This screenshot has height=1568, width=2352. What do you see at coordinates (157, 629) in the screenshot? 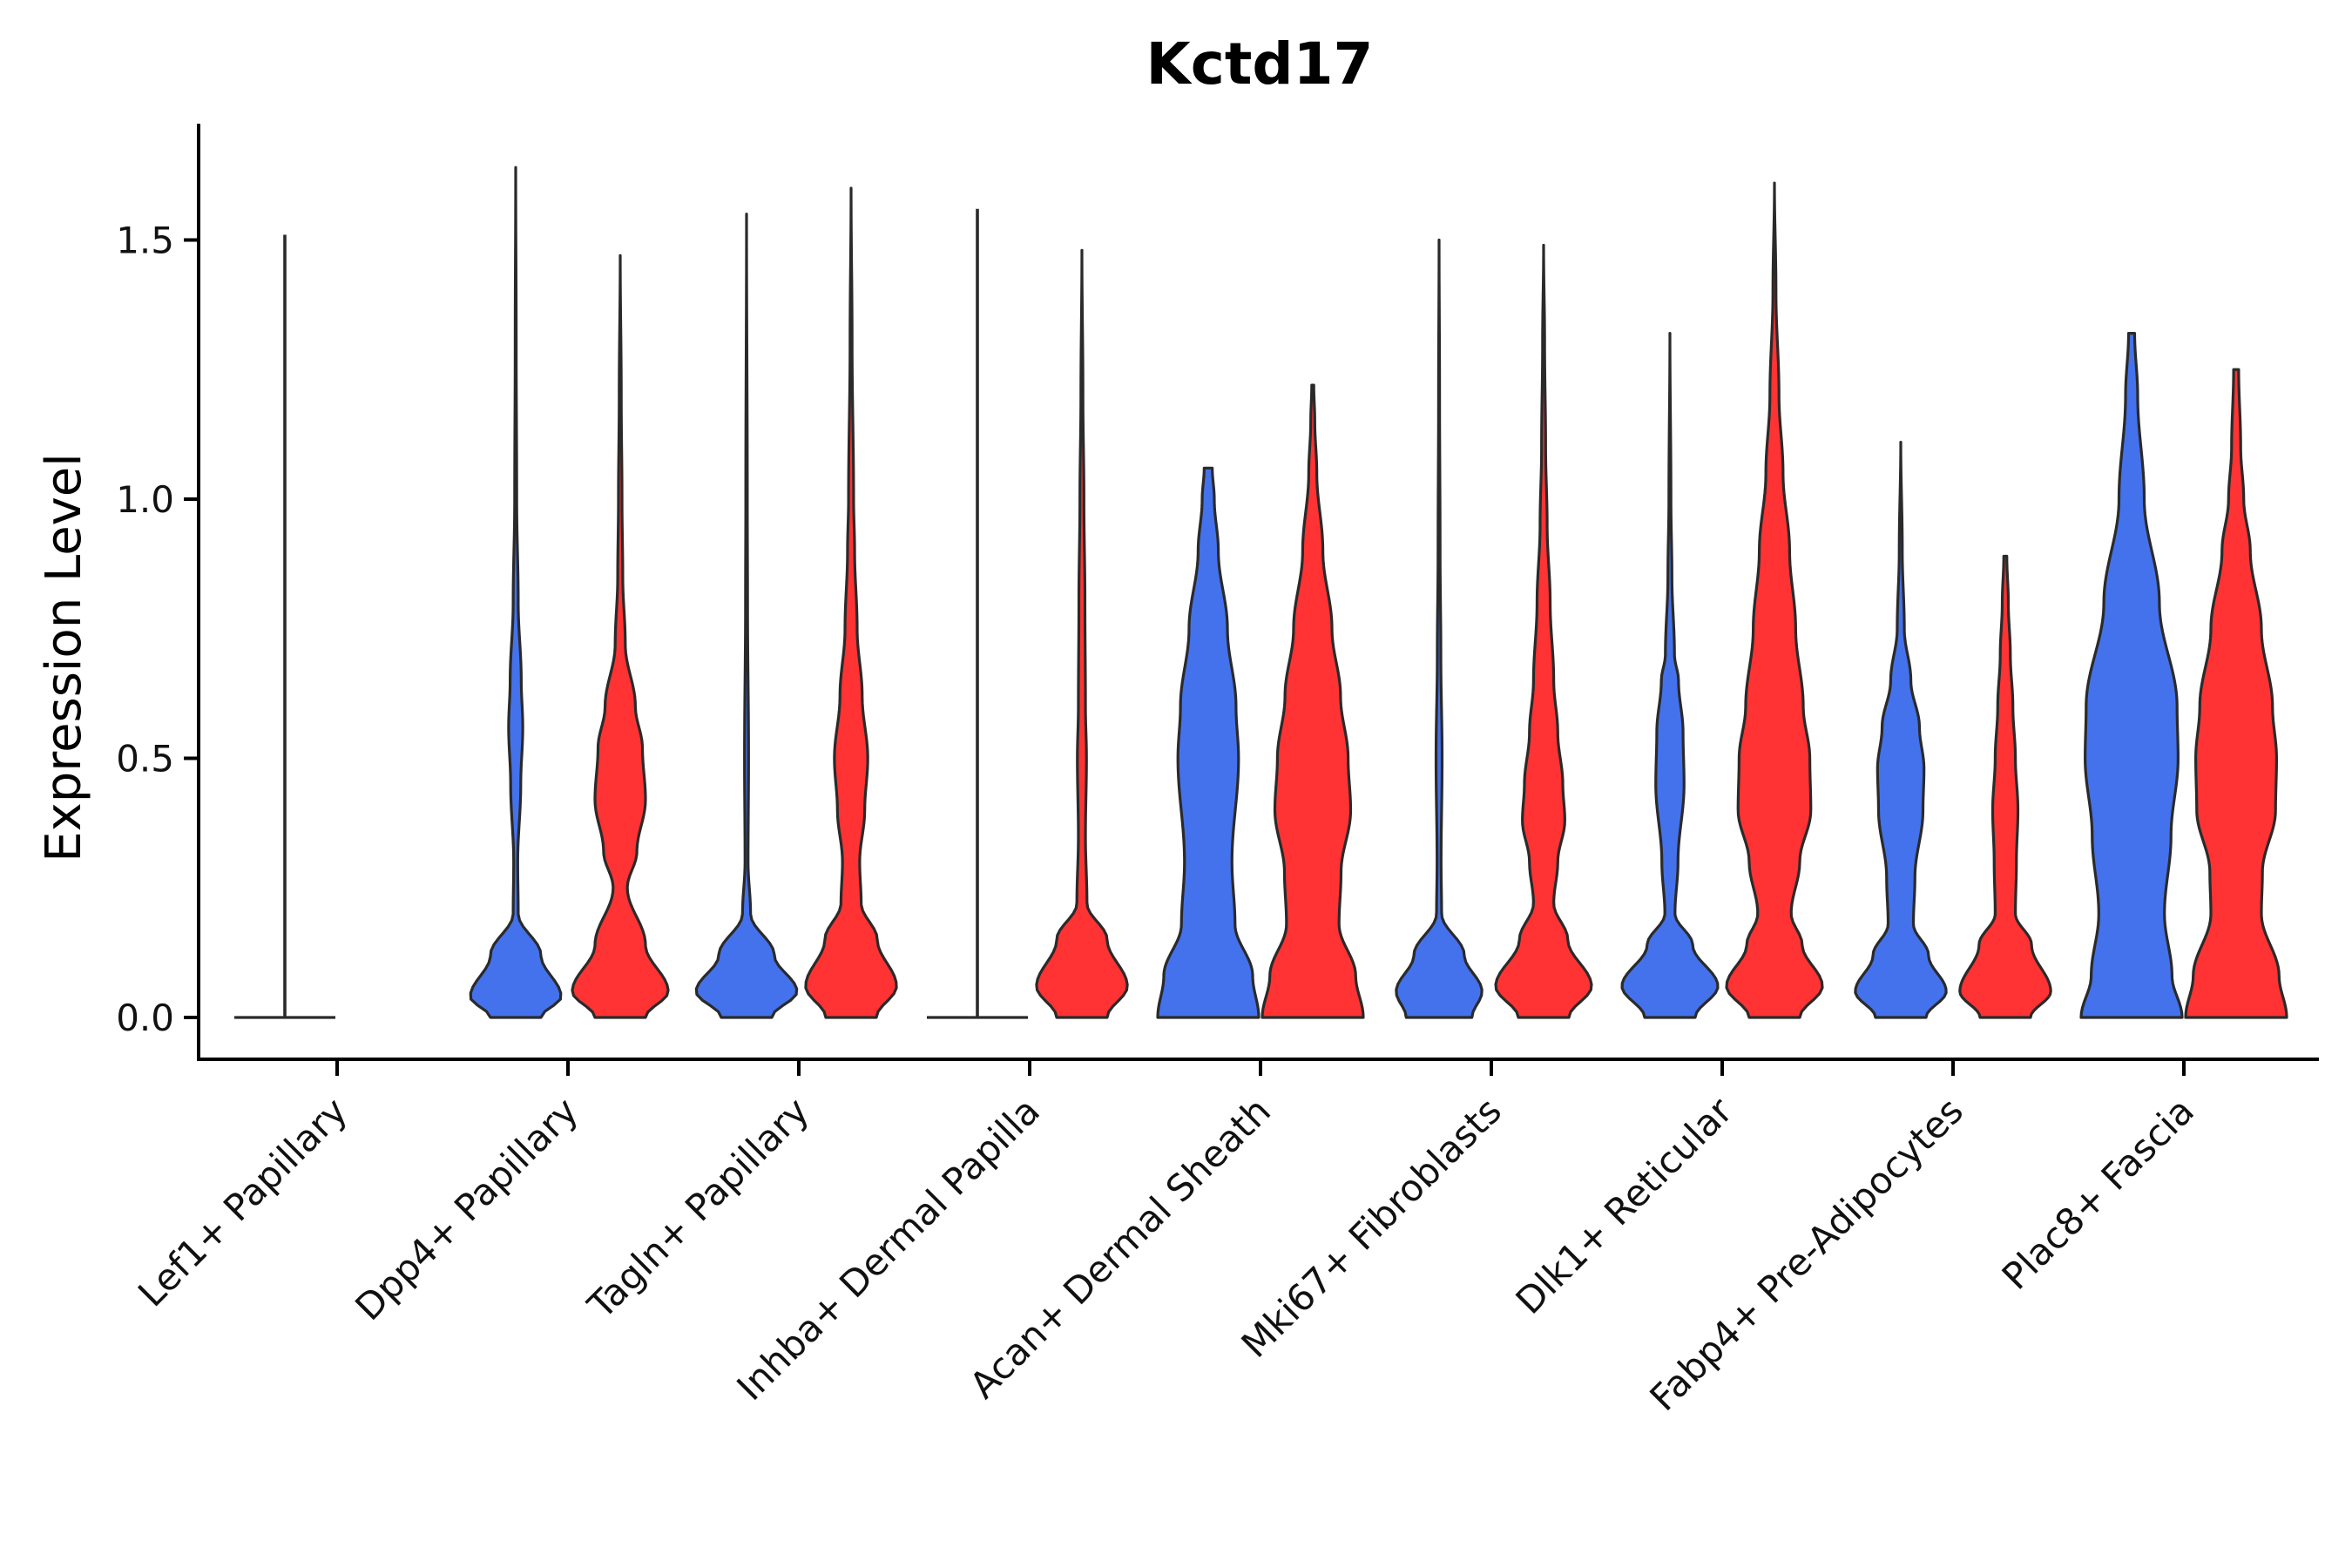
I see `y-ticks: 0.0 0.5 1.0 1.5` at bounding box center [157, 629].